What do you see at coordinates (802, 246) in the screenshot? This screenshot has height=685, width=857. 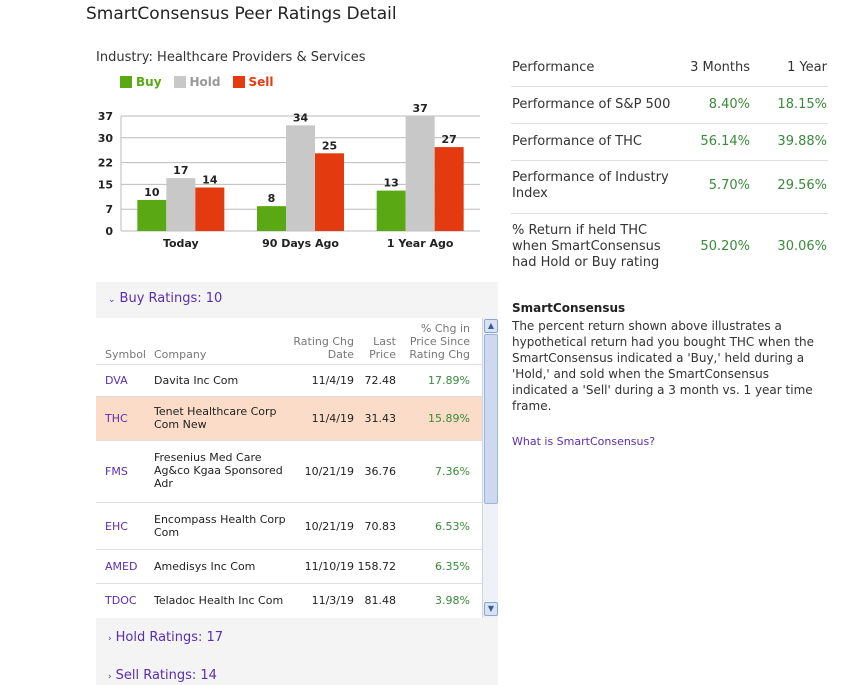 I see `performance-1y: 30.06%` at bounding box center [802, 246].